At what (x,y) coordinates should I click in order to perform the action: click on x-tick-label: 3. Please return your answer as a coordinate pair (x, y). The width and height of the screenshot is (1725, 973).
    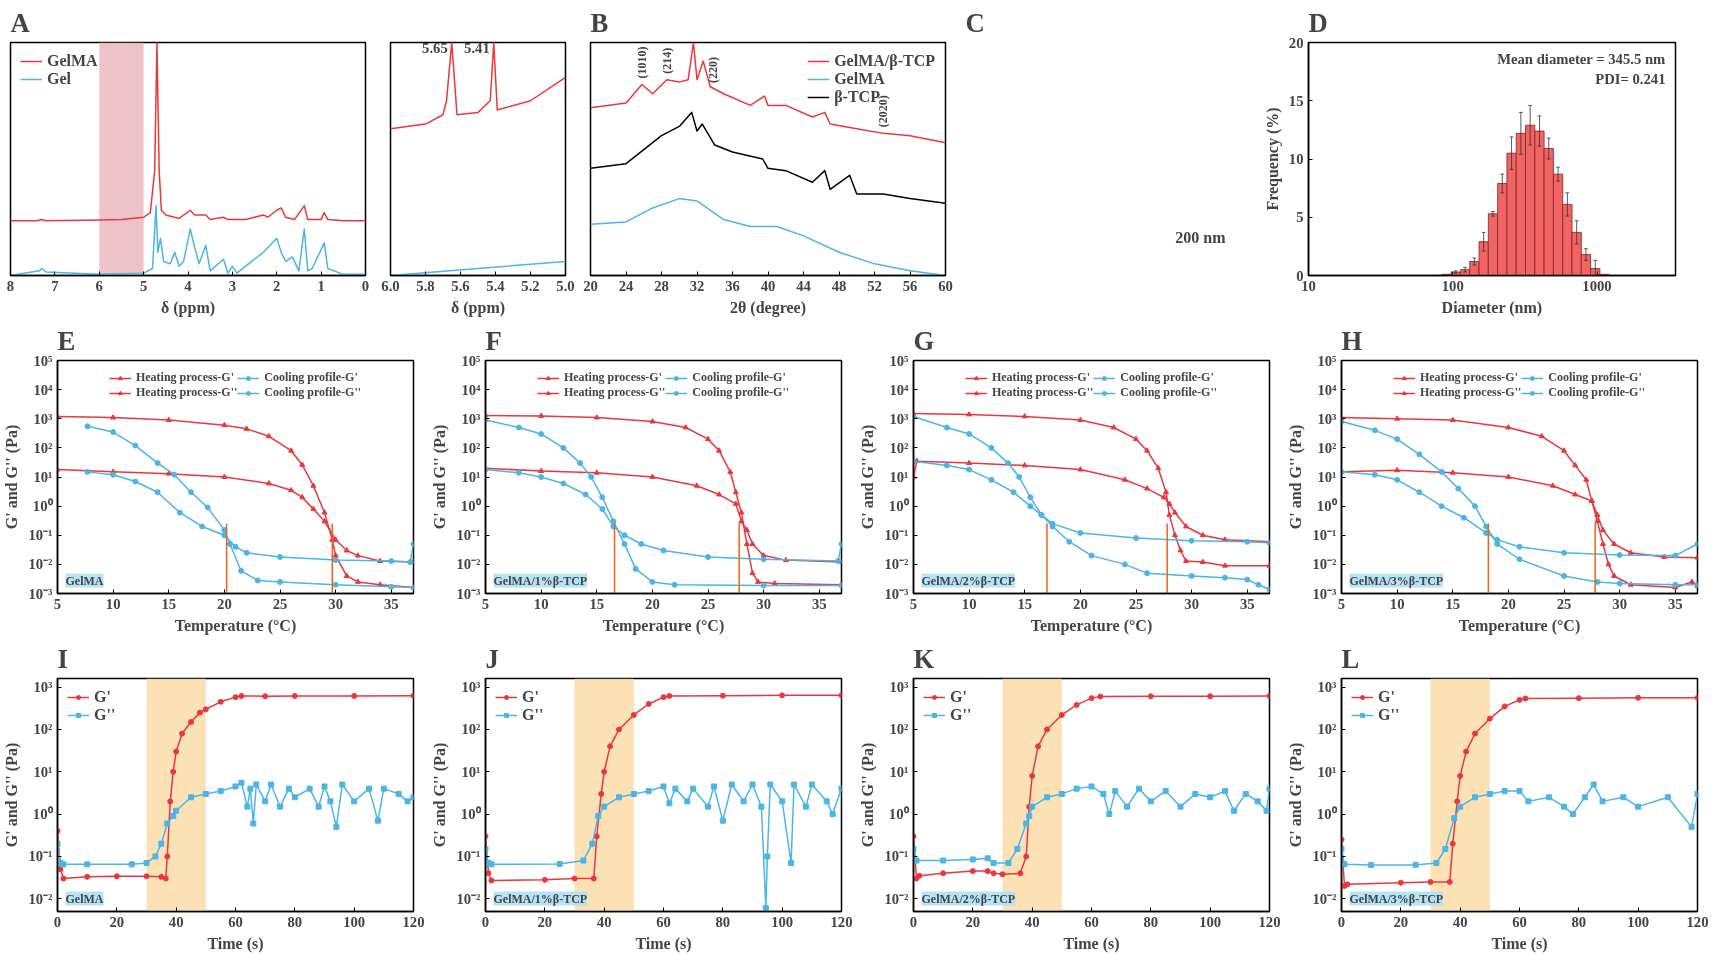
    Looking at the image, I should click on (232, 285).